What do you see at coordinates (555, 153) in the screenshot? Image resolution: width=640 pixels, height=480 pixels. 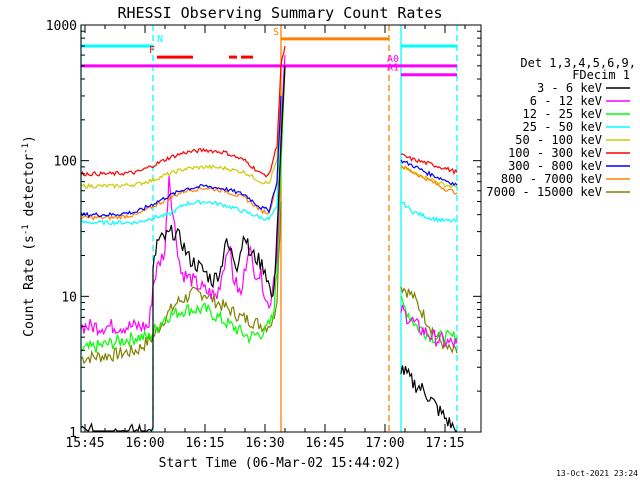 I see `legend-label-5: 100 - 300 keV` at bounding box center [555, 153].